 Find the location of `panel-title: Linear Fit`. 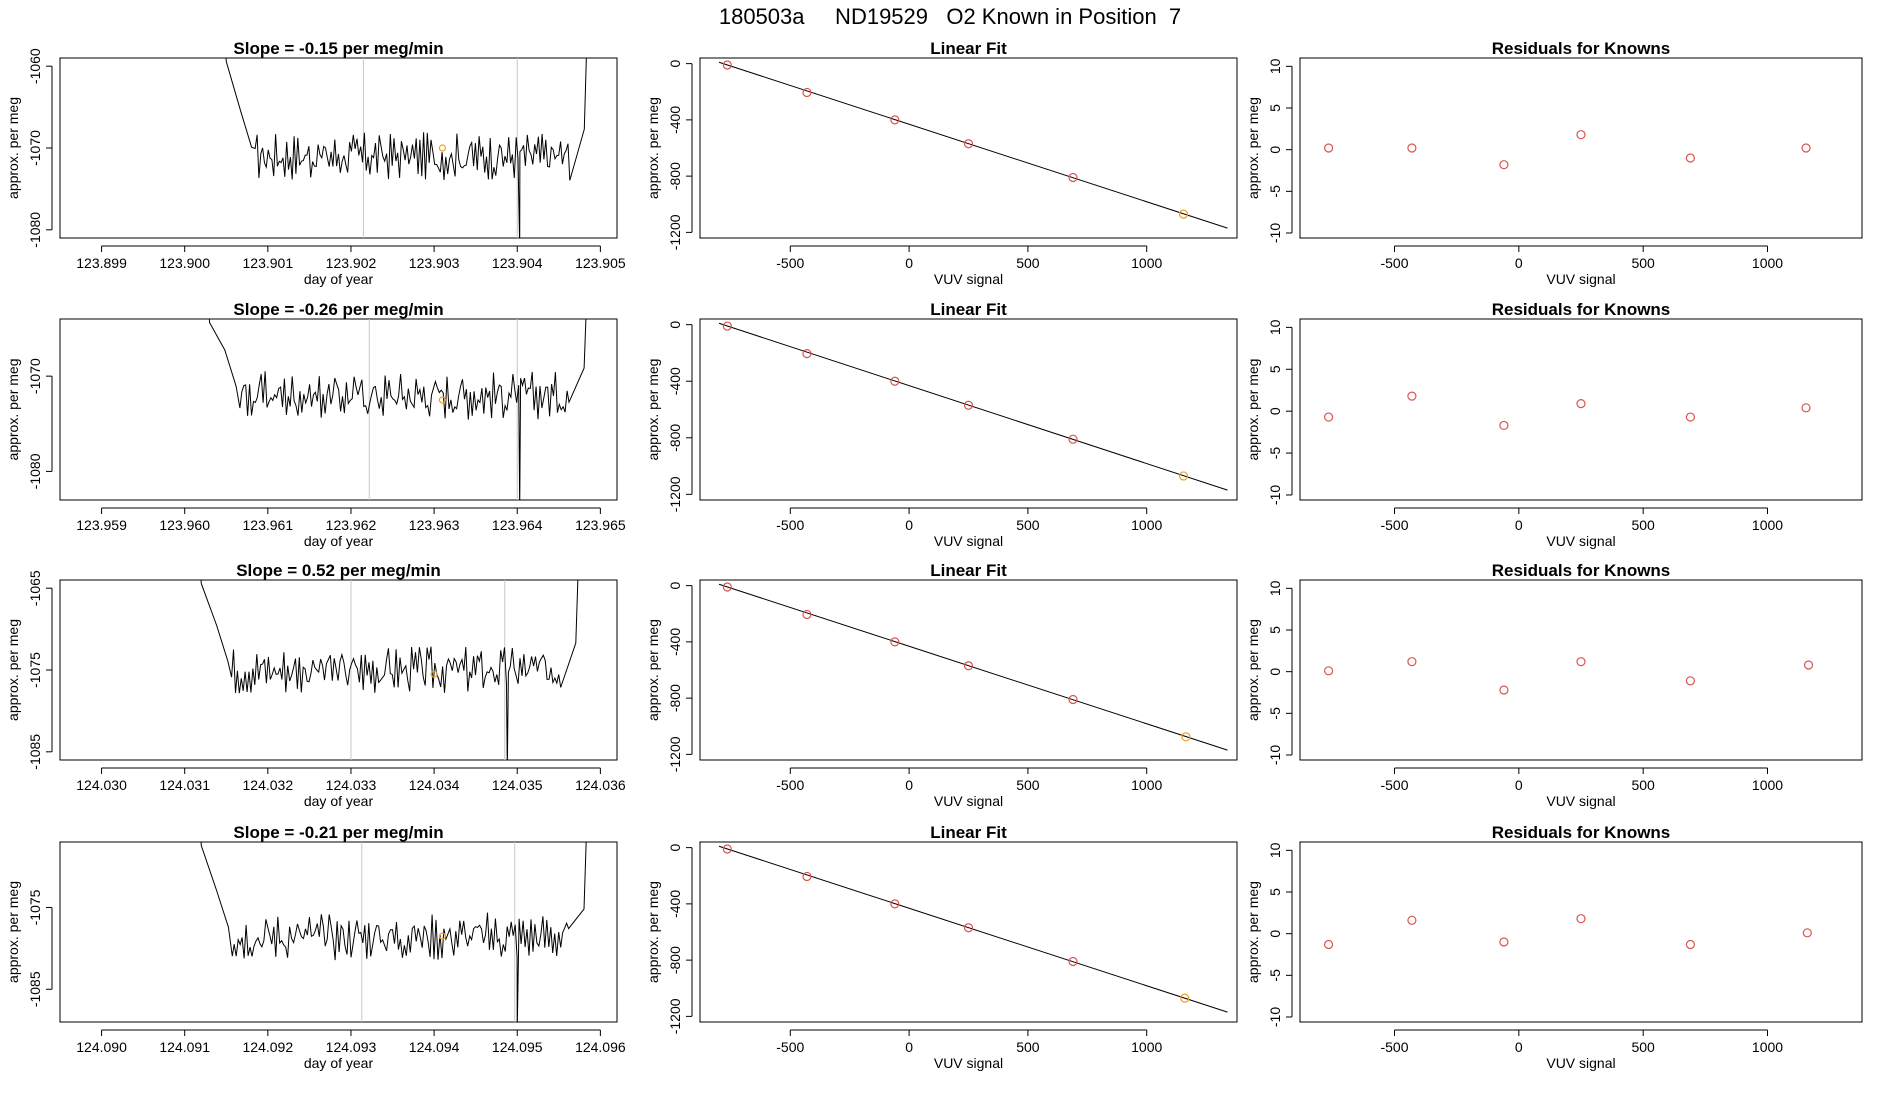

panel-title: Linear Fit is located at coordinates (968, 309).